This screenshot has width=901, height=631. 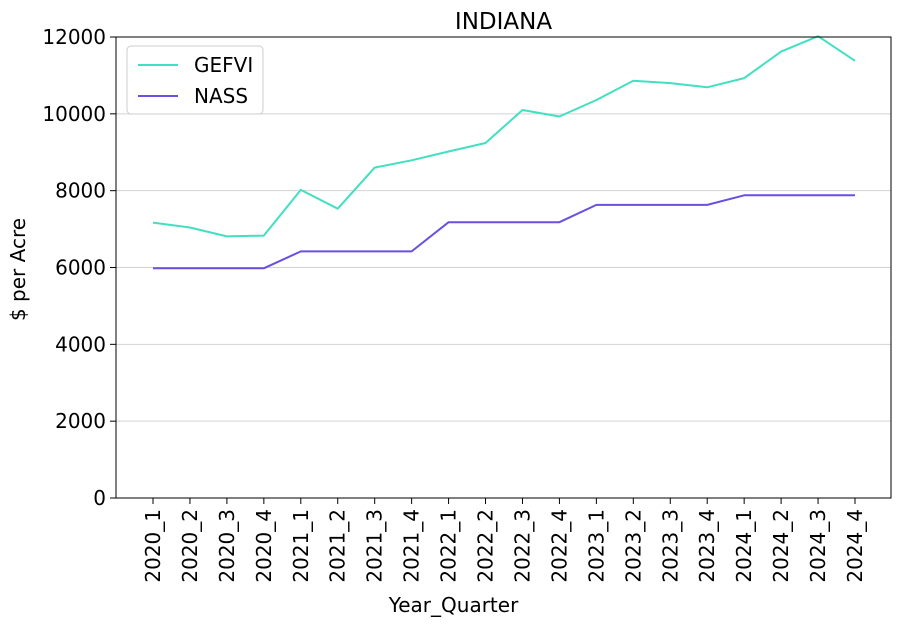 I want to click on x-tick-label: 2022_3, so click(x=522, y=546).